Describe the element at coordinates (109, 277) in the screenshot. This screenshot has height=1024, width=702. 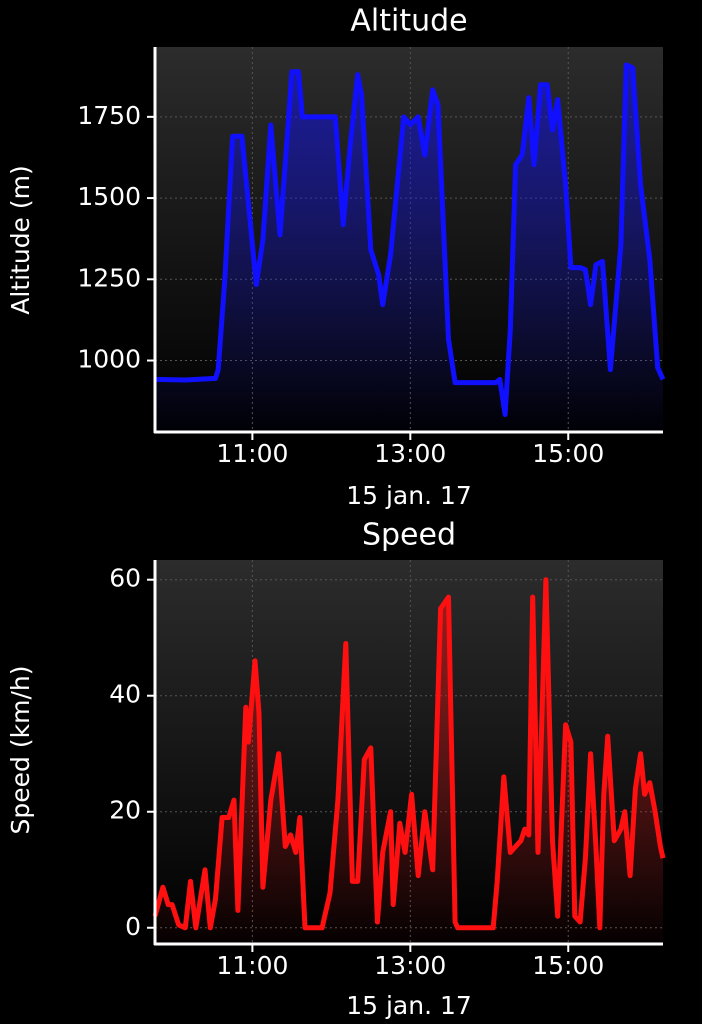
I see `y-tick-label: 1250` at that location.